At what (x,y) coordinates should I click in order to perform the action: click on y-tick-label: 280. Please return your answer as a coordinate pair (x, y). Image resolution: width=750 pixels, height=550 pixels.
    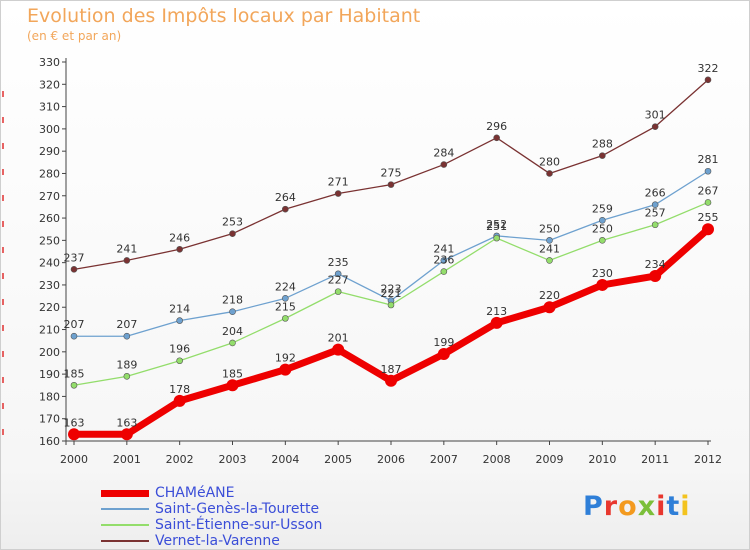
    Looking at the image, I should click on (49, 173).